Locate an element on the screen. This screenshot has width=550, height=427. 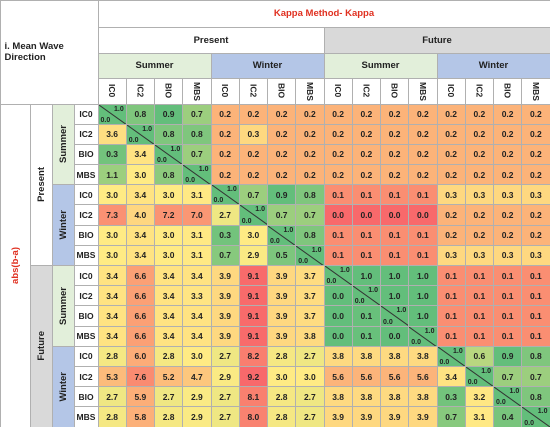
value-cell-text: 5.6 is located at coordinates (366, 376).